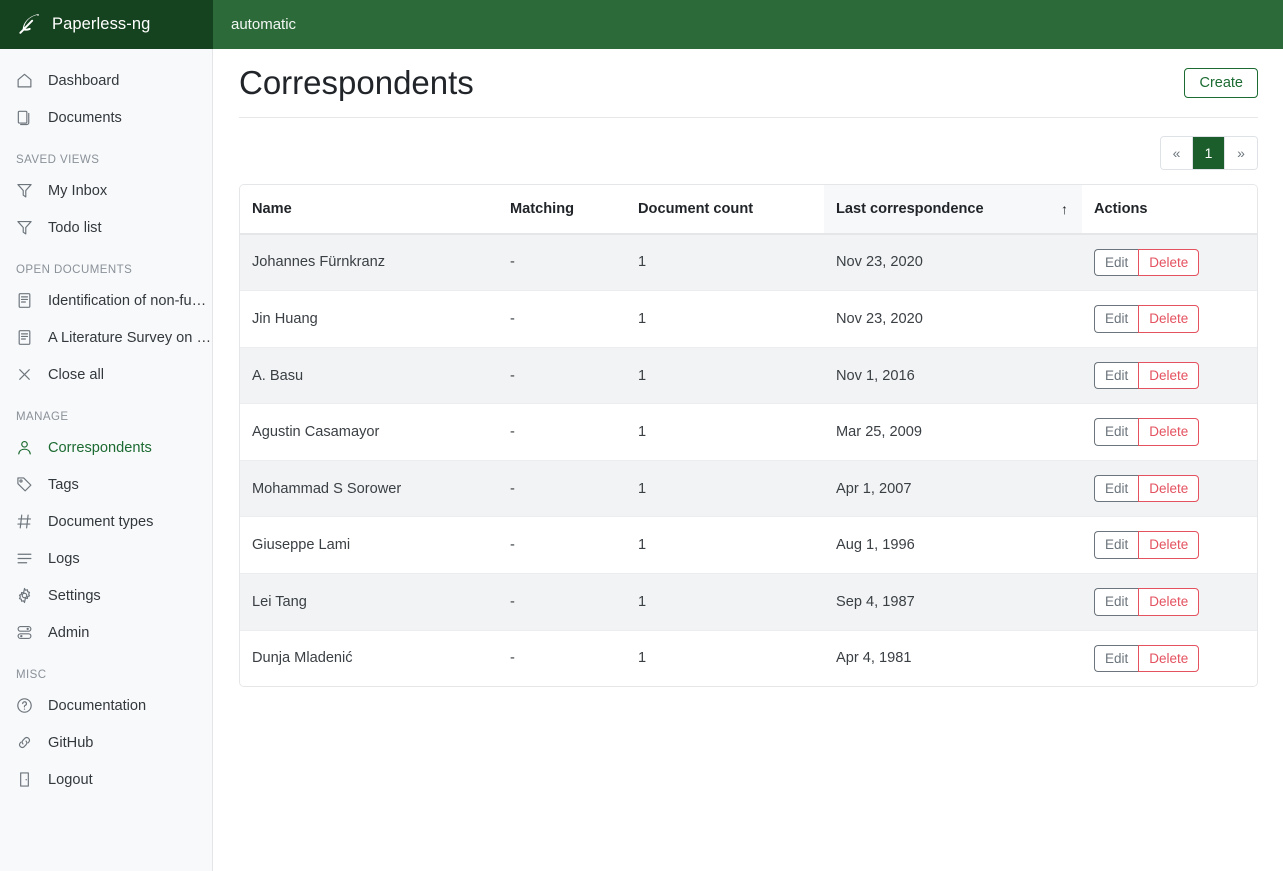  Describe the element at coordinates (356, 82) in the screenshot. I see `page-title: Correspondents` at that location.